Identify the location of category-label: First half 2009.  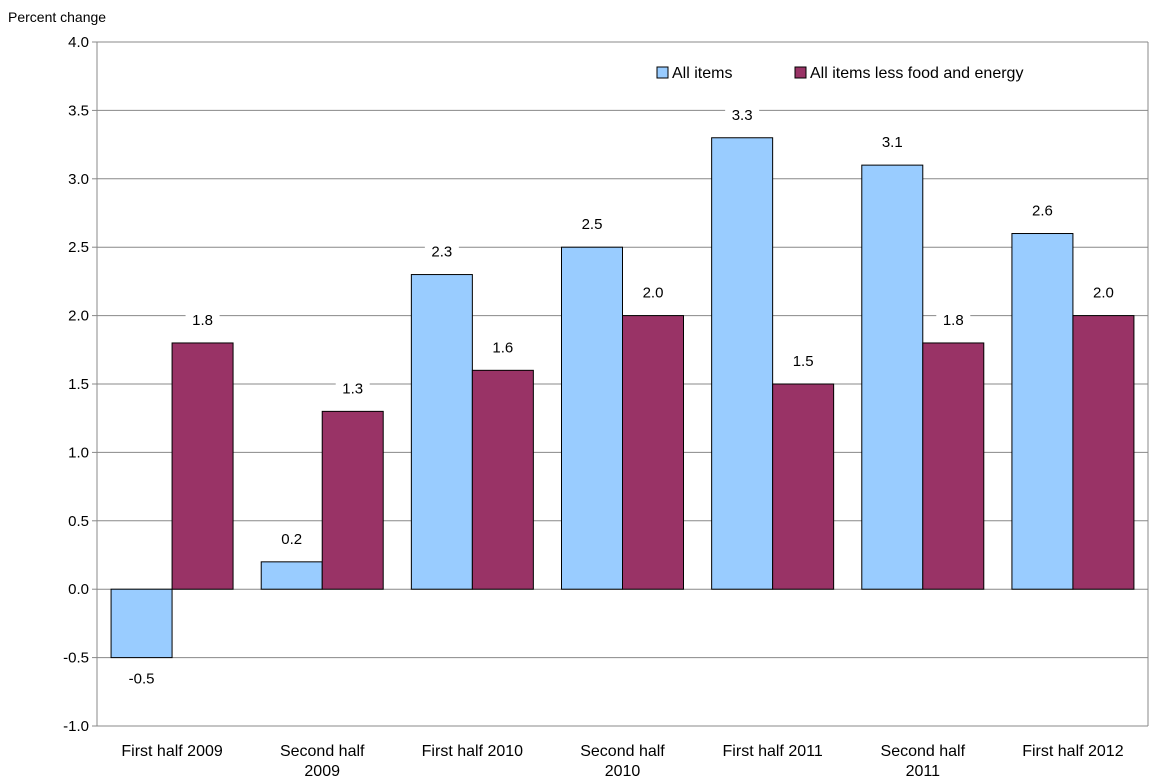
(171, 751).